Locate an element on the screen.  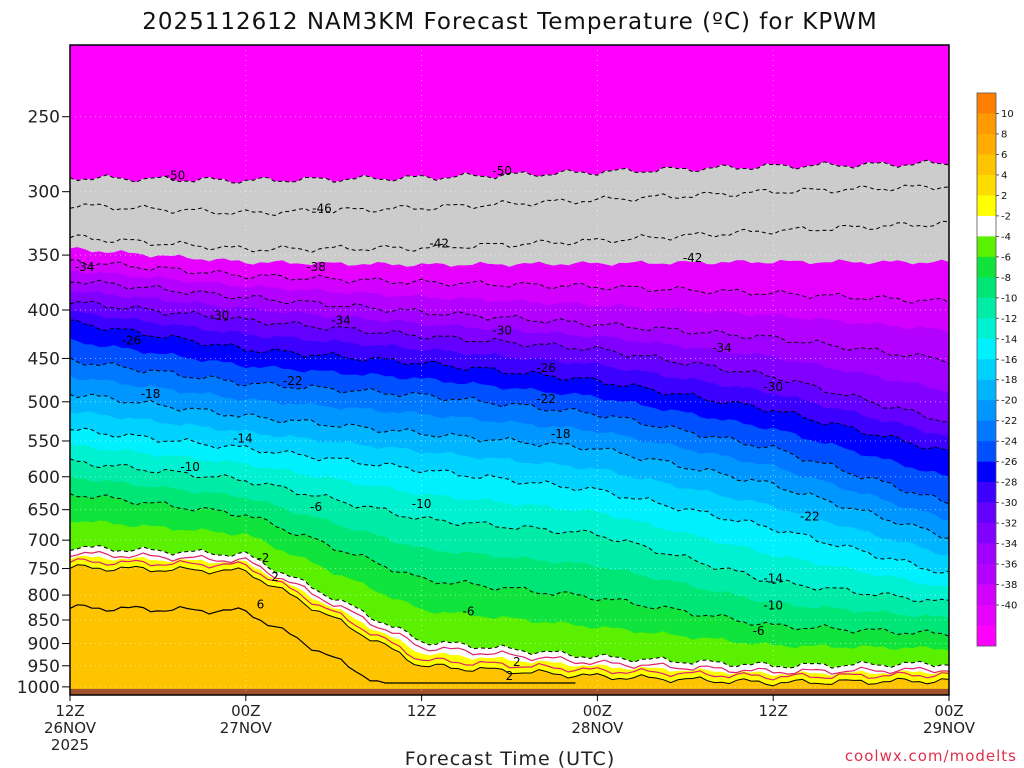
colorbar-label: -16 is located at coordinates (1009, 360).